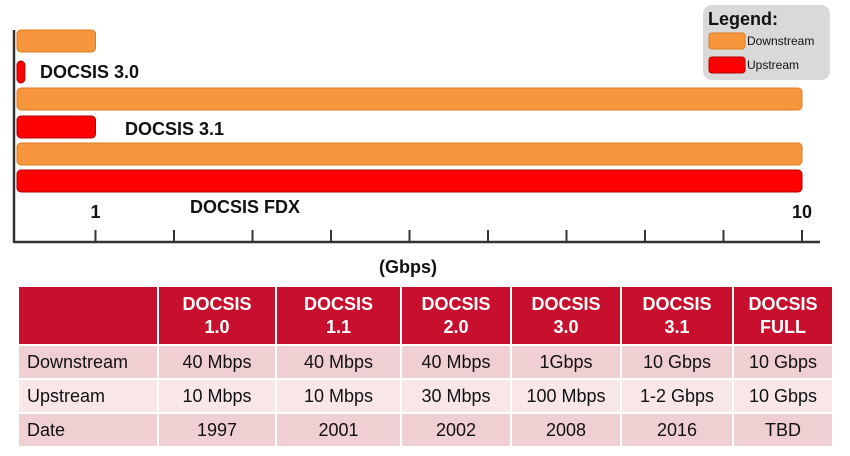 The image size is (850, 456). Describe the element at coordinates (566, 396) in the screenshot. I see `table-cell: 100 Mbps` at that location.